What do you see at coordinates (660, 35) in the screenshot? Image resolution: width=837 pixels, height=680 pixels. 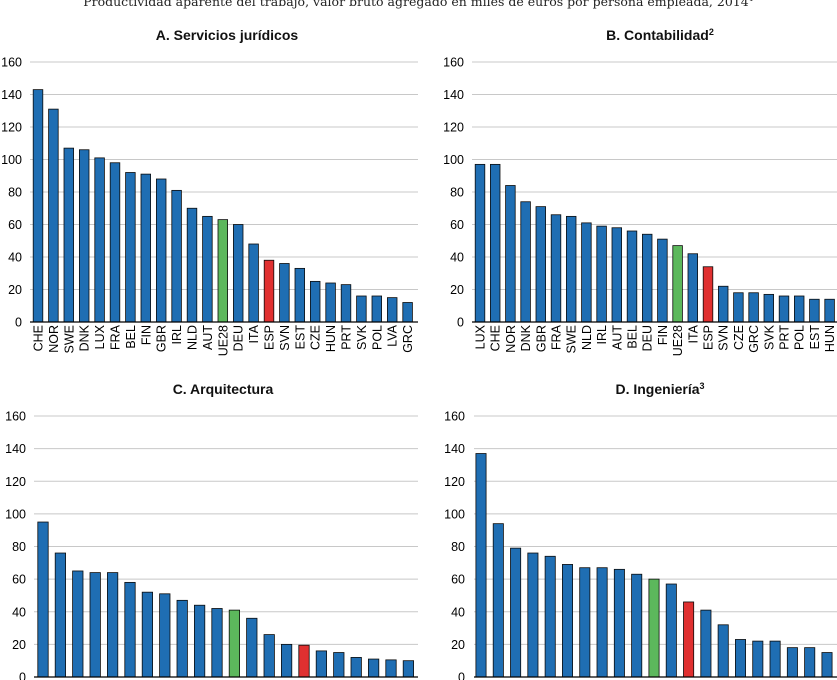 I see `panel-b-title: B. Contabilidad2` at bounding box center [660, 35].